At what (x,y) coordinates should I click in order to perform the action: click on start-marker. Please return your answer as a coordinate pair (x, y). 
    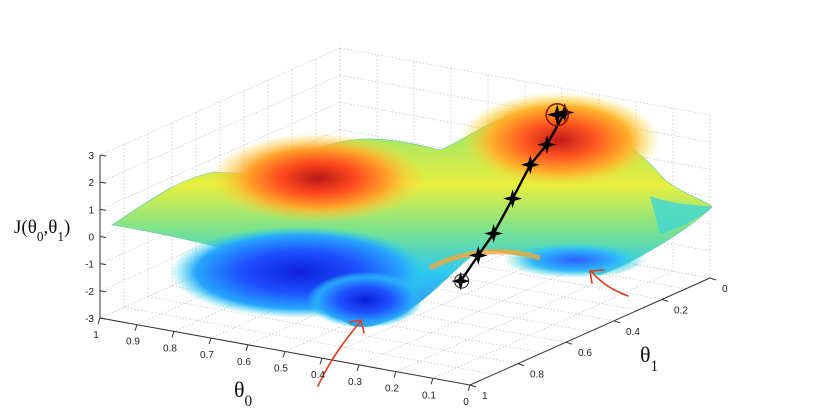
    Looking at the image, I should click on (557, 115).